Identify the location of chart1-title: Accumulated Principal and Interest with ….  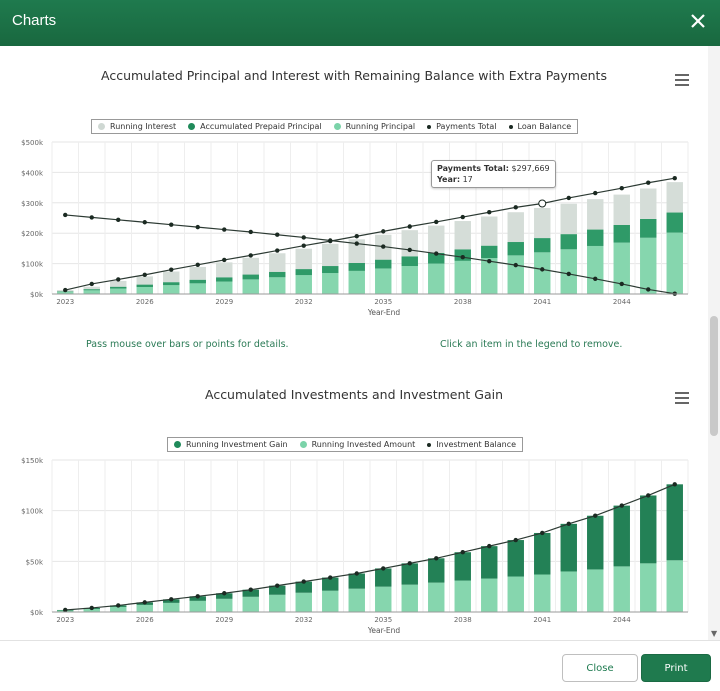
(354, 75).